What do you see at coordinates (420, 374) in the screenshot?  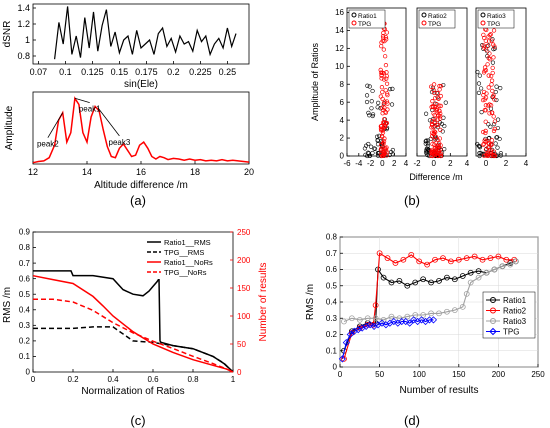 I see `d-xtick-label: 100` at bounding box center [420, 374].